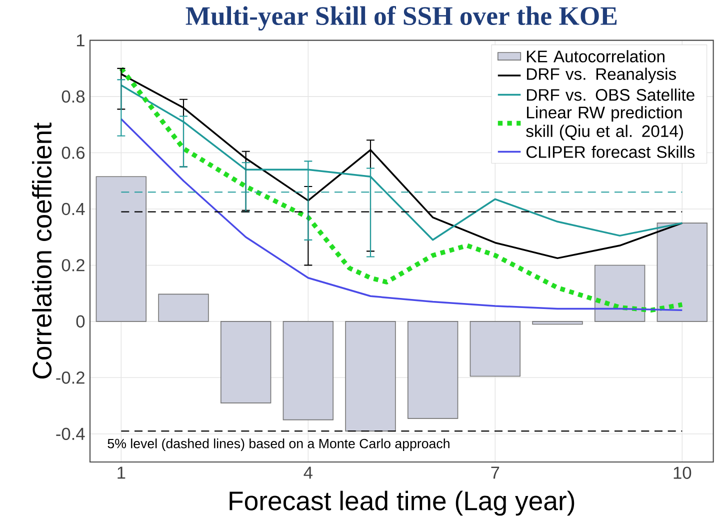 The width and height of the screenshot is (718, 527). What do you see at coordinates (401, 18) in the screenshot?
I see `chart-title: Multi-year Skill of SSH over the KOE` at bounding box center [401, 18].